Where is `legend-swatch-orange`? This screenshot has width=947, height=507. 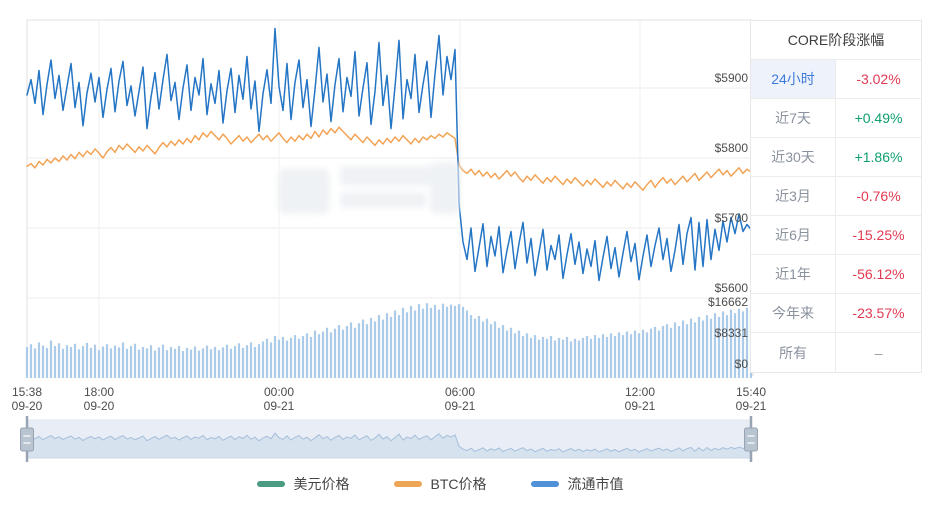
legend-swatch-orange is located at coordinates (407, 484).